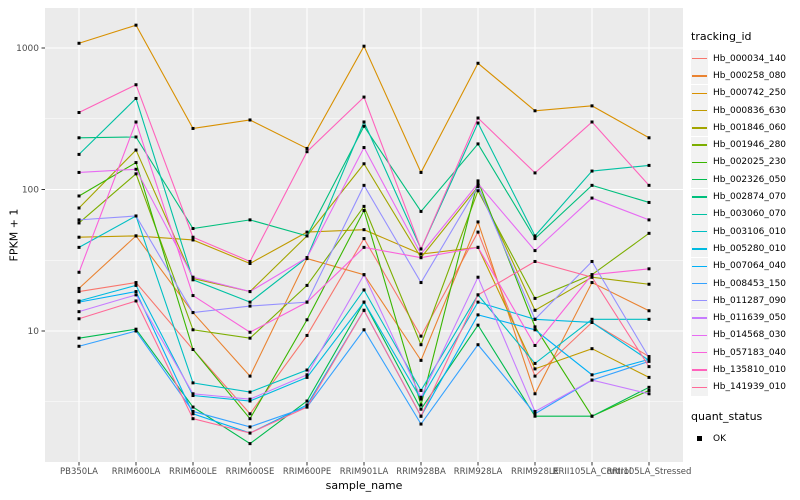 The width and height of the screenshot is (800, 500). What do you see at coordinates (478, 472) in the screenshot?
I see `x-tick-label: RRIM928LA` at bounding box center [478, 472].